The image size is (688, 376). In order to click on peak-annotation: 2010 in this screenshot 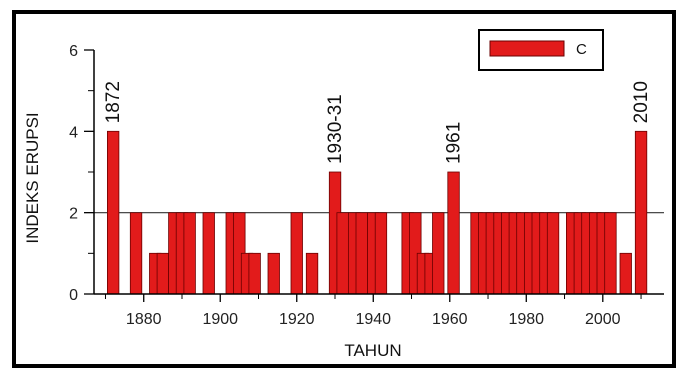, I will do `click(641, 102)`.